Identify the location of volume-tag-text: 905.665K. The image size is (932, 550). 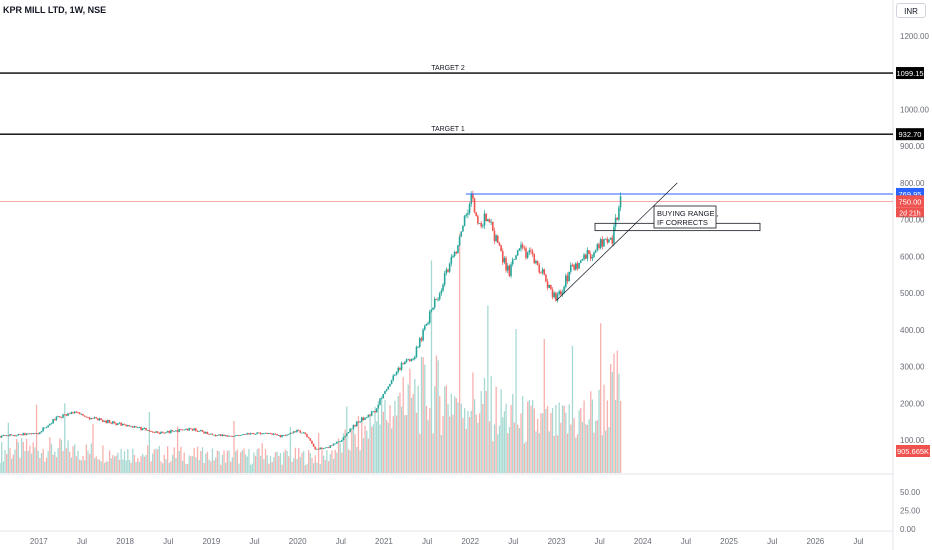
(913, 451).